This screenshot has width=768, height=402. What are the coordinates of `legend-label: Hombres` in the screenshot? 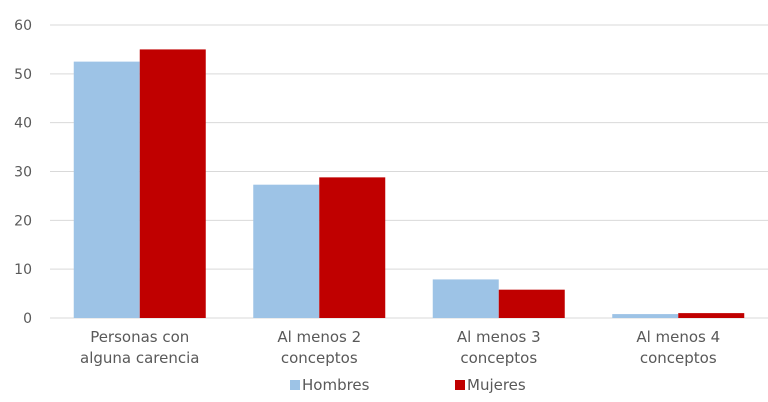 It's located at (336, 385).